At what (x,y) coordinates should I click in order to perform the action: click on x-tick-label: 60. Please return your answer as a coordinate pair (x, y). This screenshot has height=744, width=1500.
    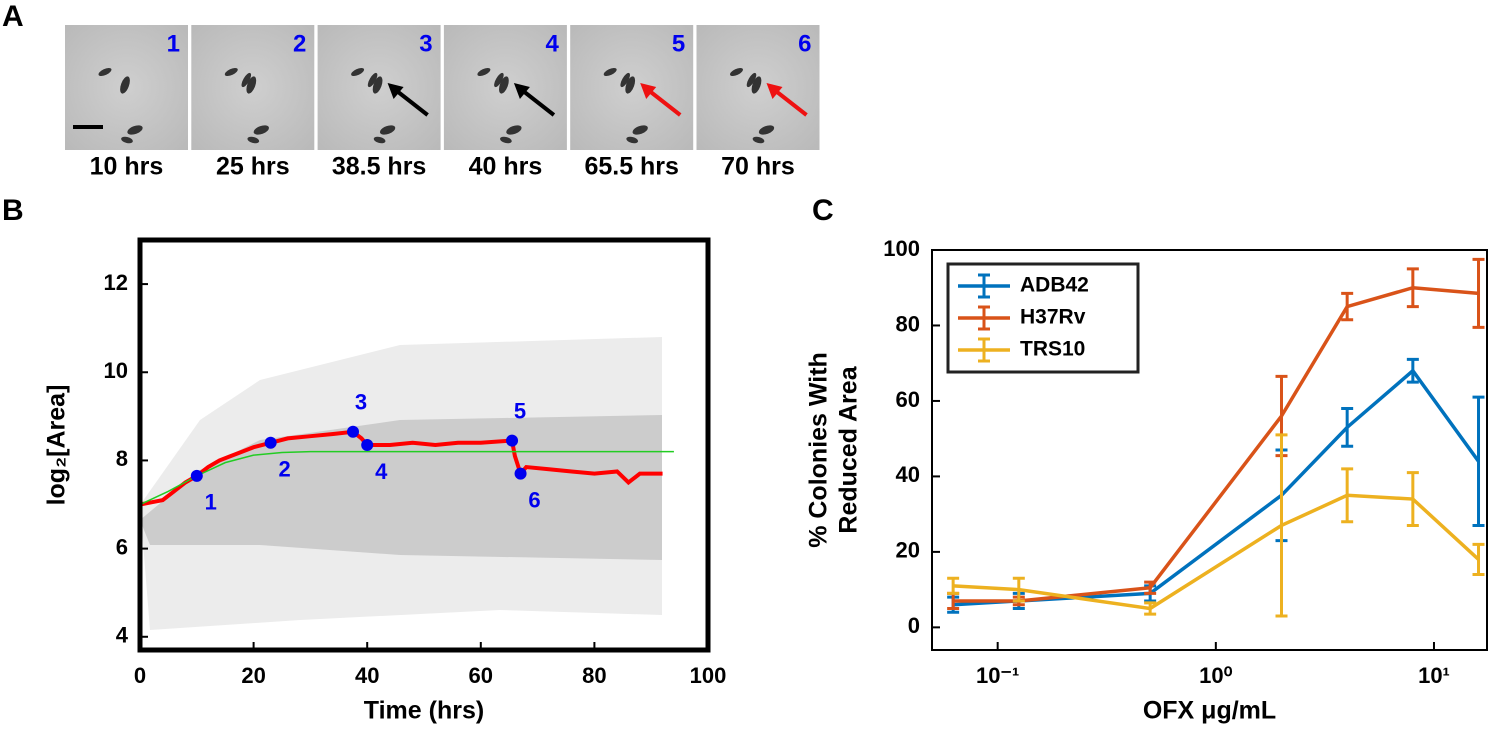
    Looking at the image, I should click on (481, 675).